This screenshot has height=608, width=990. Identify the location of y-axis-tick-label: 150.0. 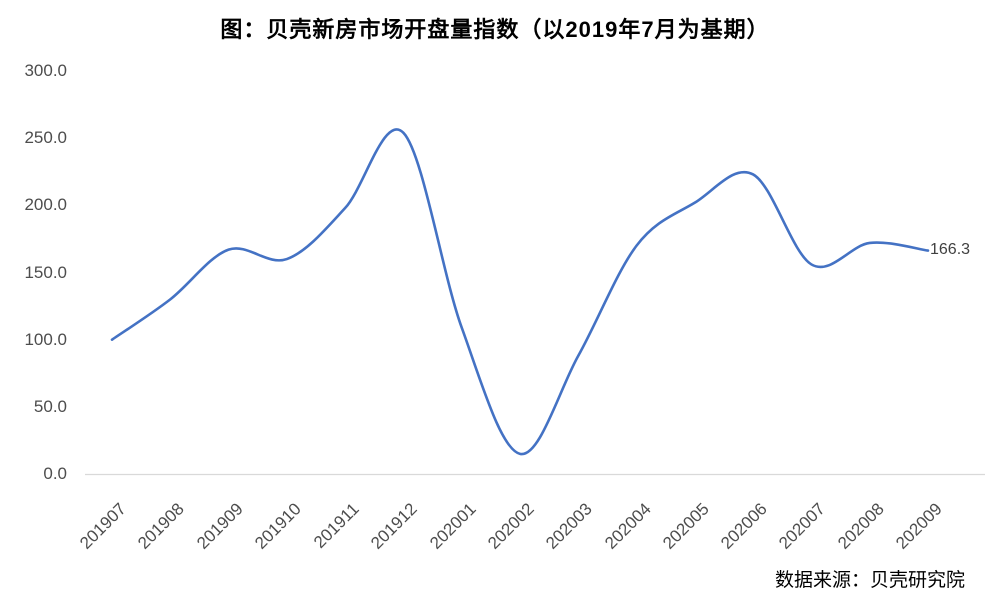
(45, 272).